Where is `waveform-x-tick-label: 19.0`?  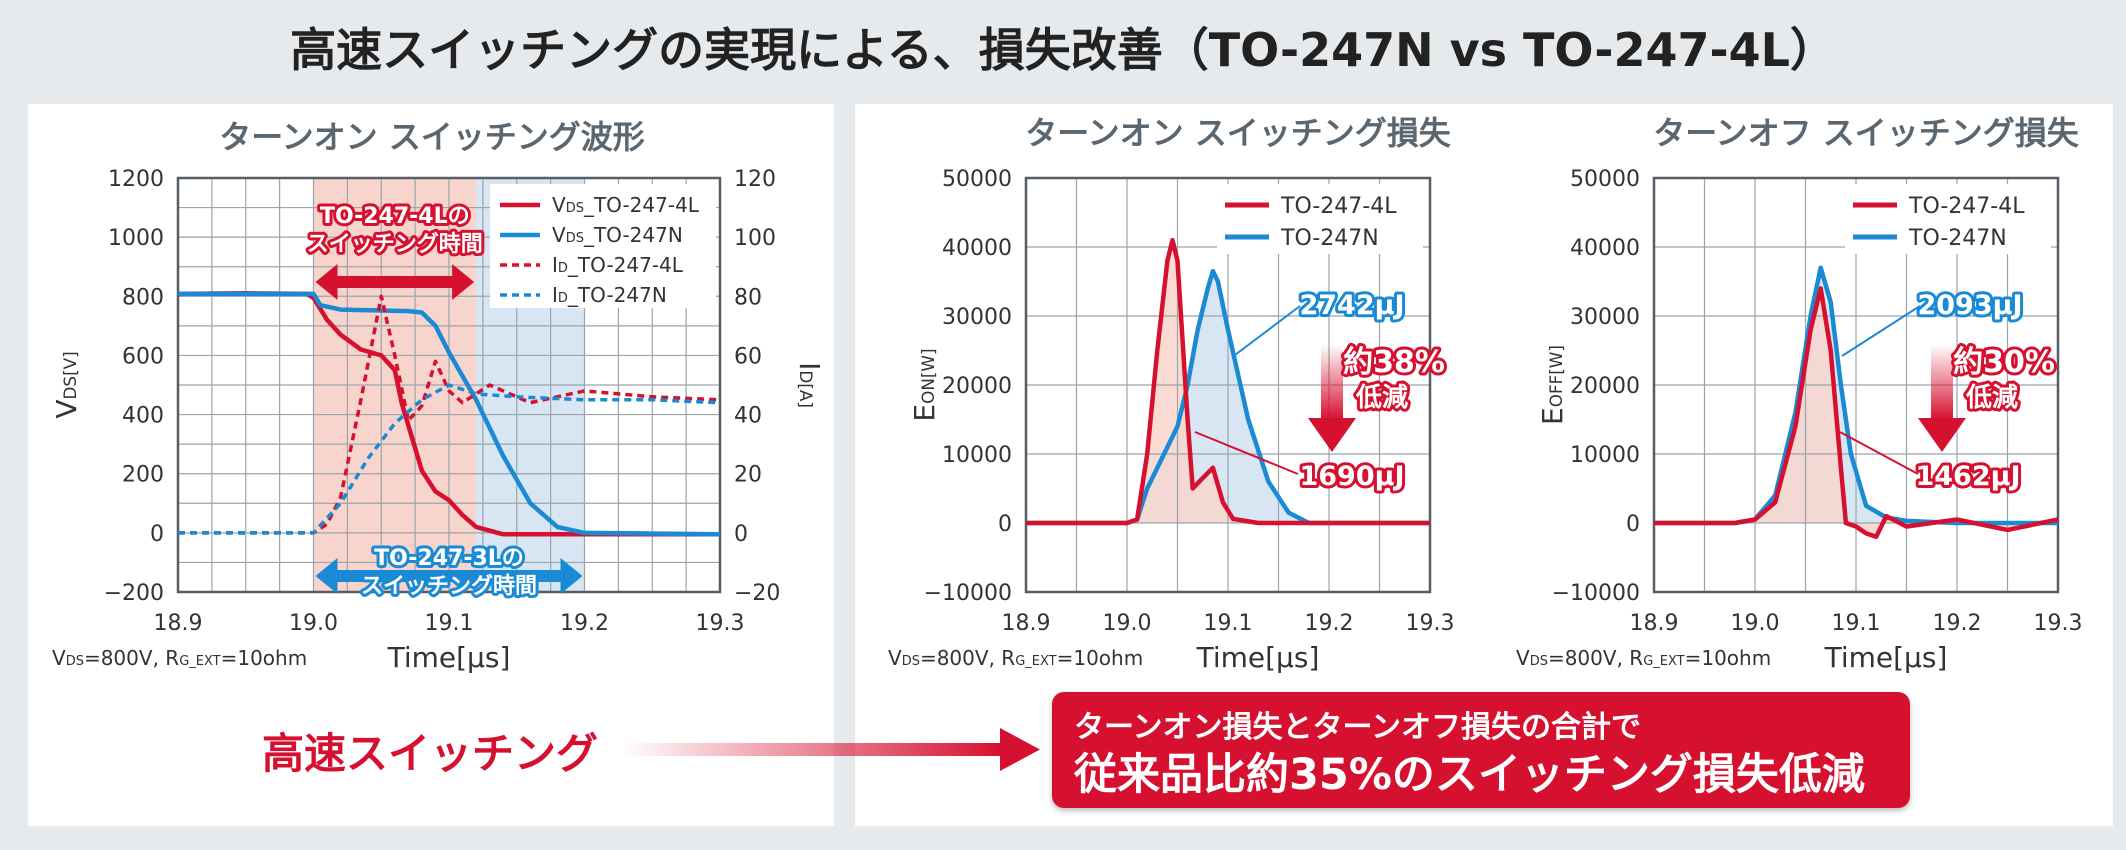
waveform-x-tick-label: 19.0 is located at coordinates (313, 623).